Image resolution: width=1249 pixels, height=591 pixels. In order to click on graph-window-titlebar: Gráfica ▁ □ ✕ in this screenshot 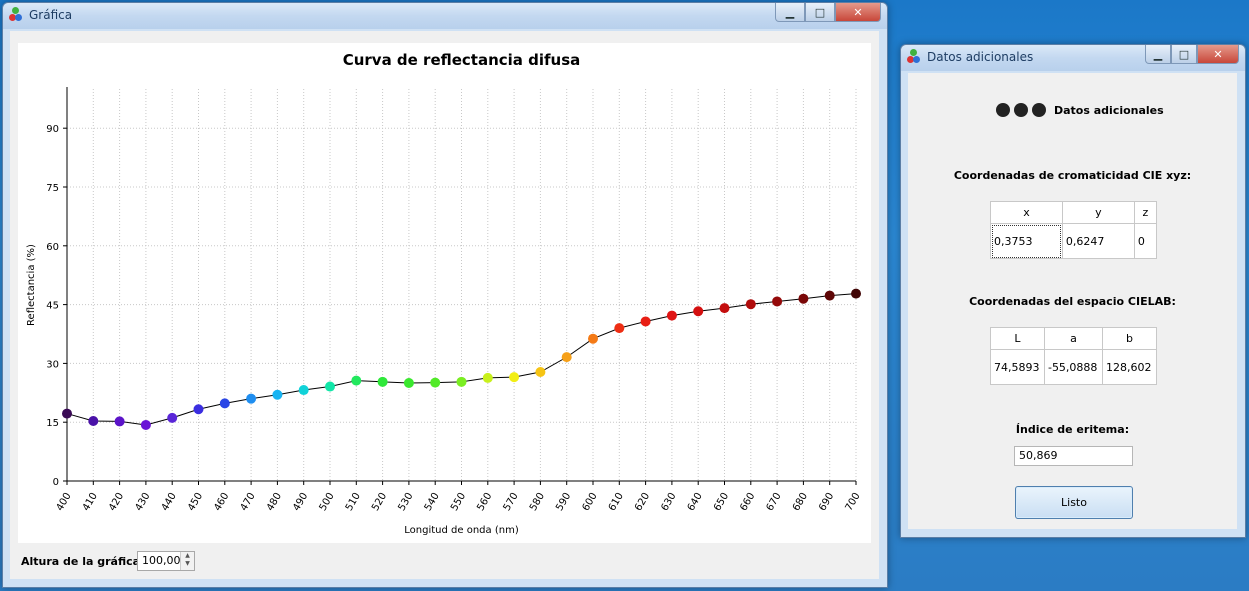, I will do `click(445, 16)`.